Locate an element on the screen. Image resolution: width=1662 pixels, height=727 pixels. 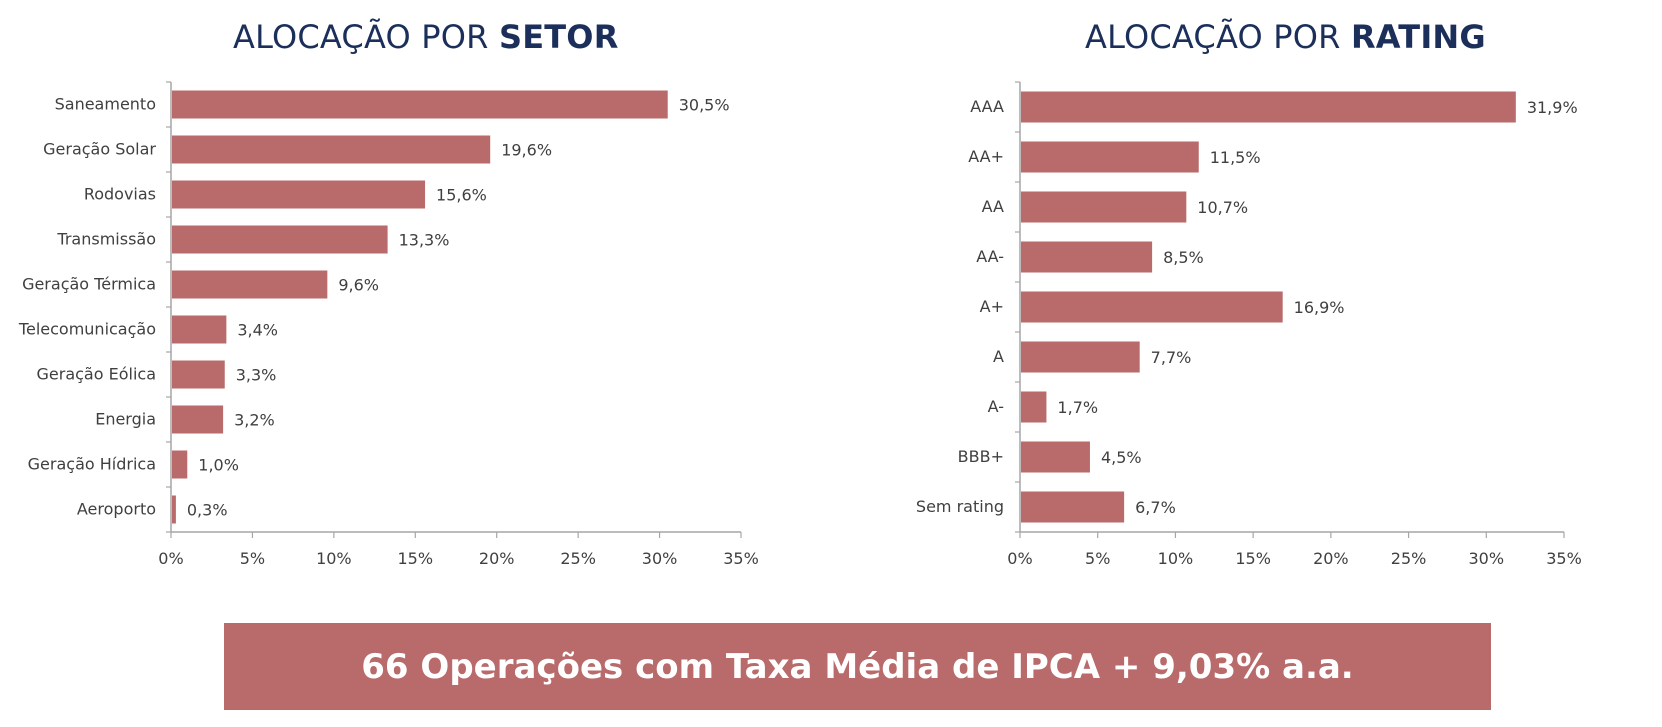
title-bold-text: SETOR is located at coordinates (558, 37).